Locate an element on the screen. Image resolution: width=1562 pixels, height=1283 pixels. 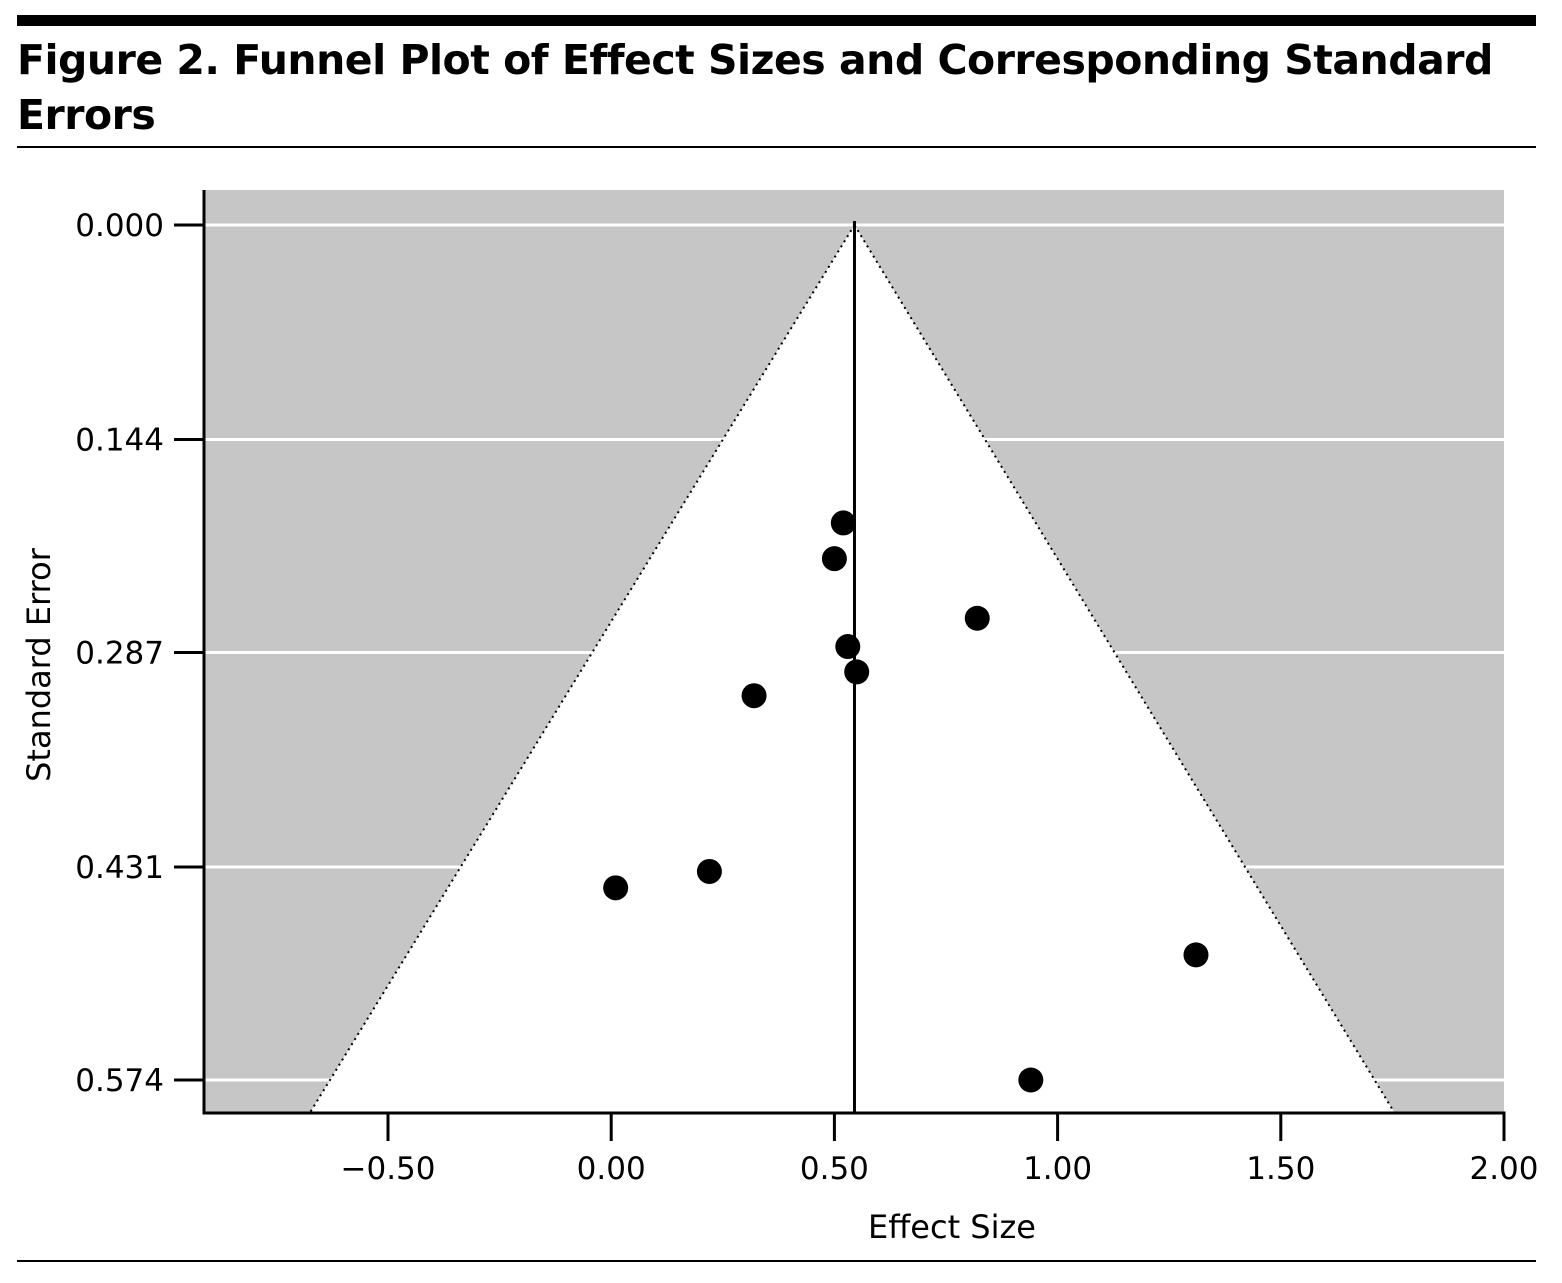
x-tick-label: 0.00 is located at coordinates (611, 1169).